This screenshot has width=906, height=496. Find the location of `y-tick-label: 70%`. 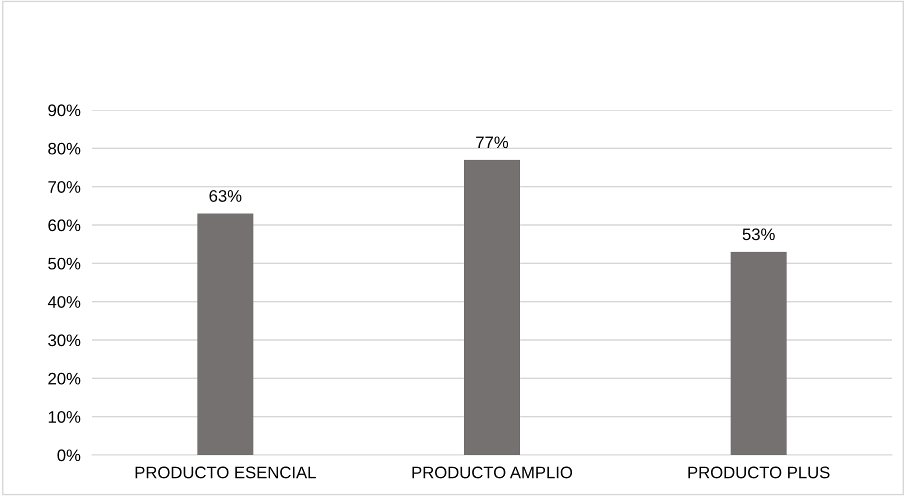

y-tick-label: 70% is located at coordinates (64, 187).